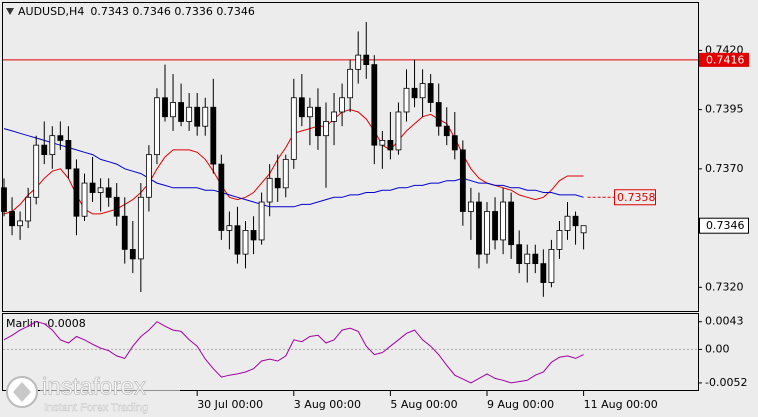  Describe the element at coordinates (724, 109) in the screenshot. I see `y-tick-label: 0.7395` at that location.